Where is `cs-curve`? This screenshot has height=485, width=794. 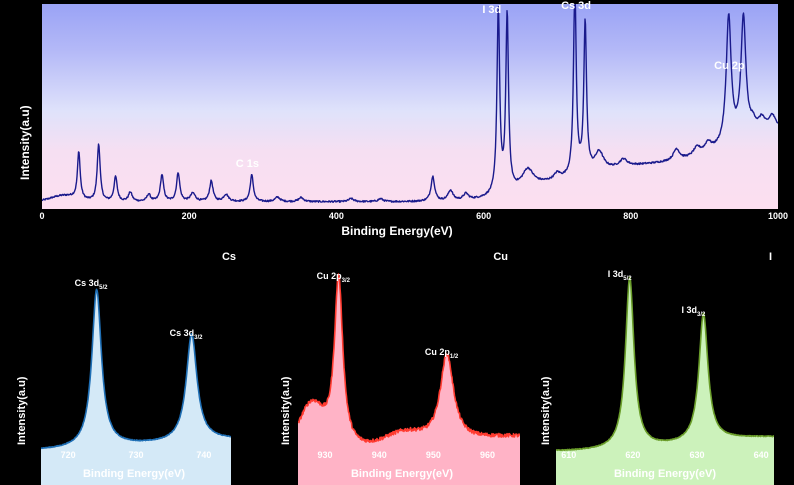
cs-curve is located at coordinates (136, 386).